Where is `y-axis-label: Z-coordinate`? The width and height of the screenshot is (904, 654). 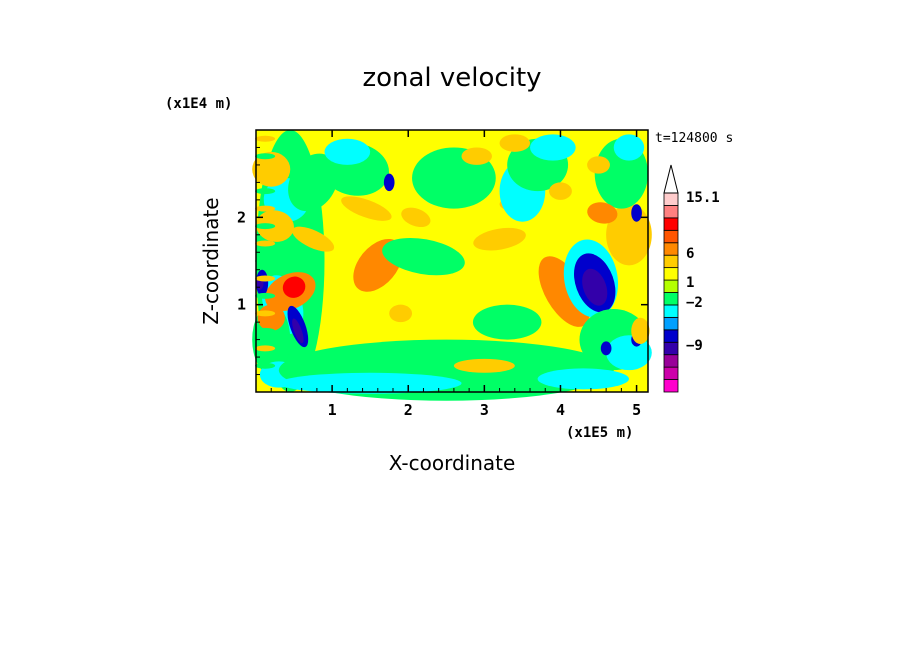 y-axis-label: Z-coordinate is located at coordinates (211, 260).